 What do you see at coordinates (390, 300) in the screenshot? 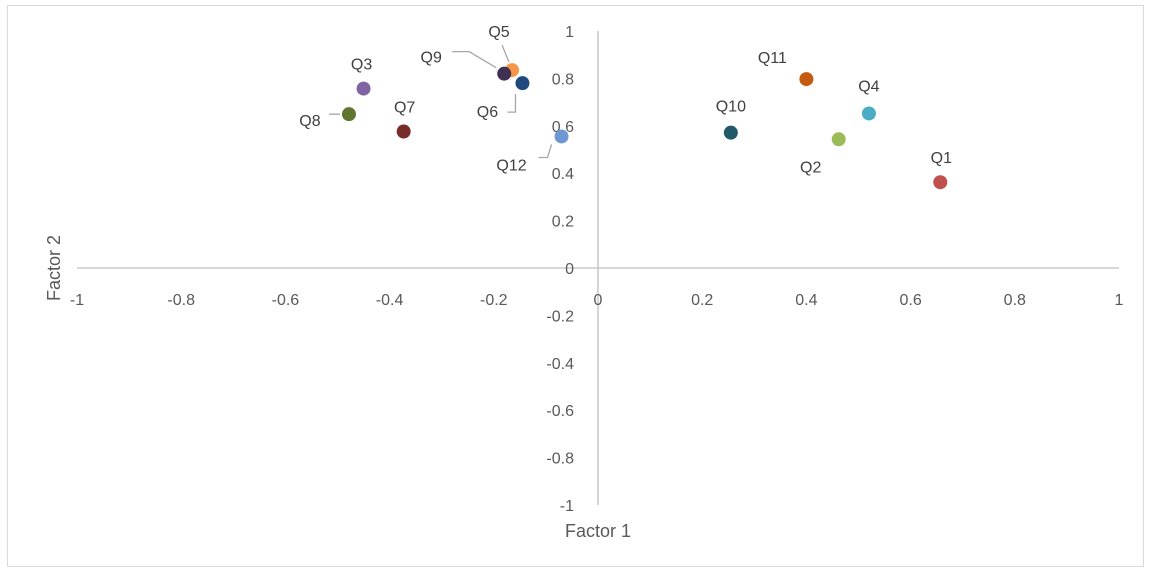
I see `x-tick-label: -0.4` at bounding box center [390, 300].